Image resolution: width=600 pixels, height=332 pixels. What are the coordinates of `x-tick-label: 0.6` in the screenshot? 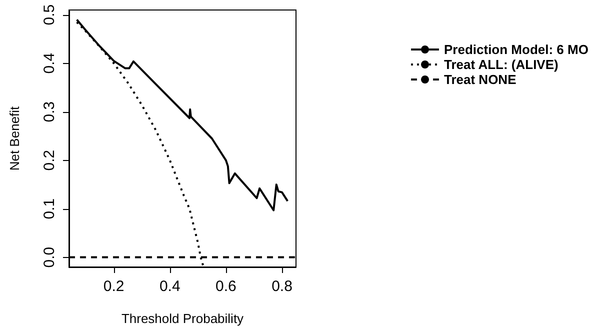 It's located at (226, 286).